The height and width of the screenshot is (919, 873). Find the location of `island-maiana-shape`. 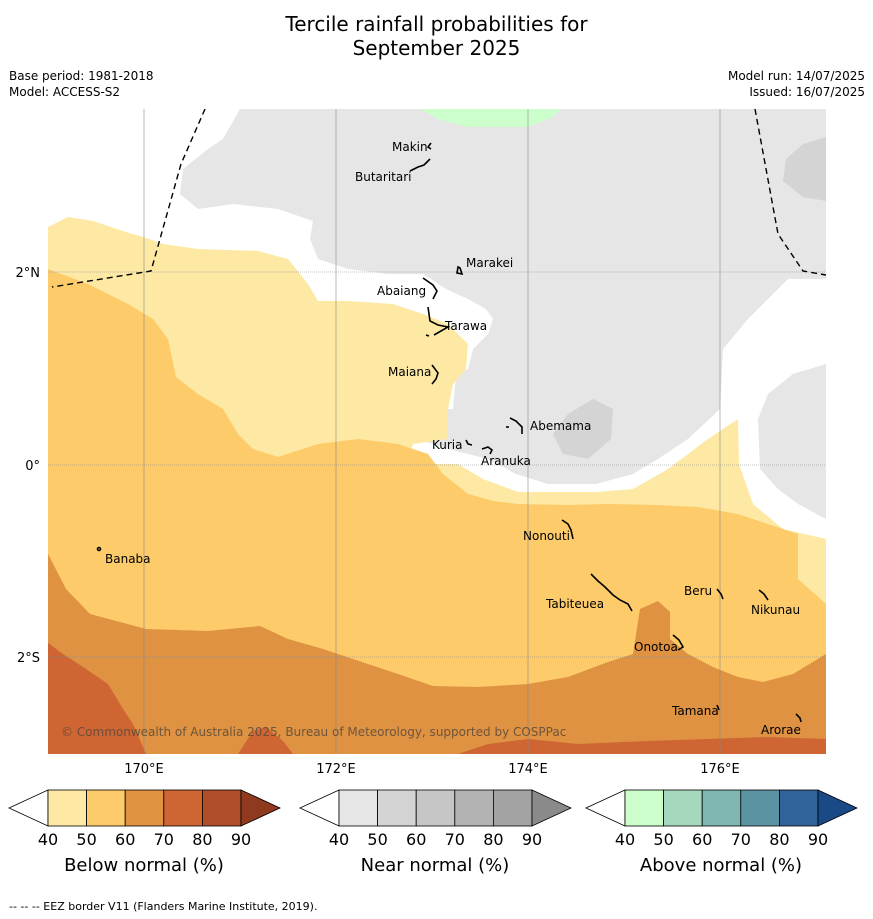

island-maiana-shape is located at coordinates (435, 374).